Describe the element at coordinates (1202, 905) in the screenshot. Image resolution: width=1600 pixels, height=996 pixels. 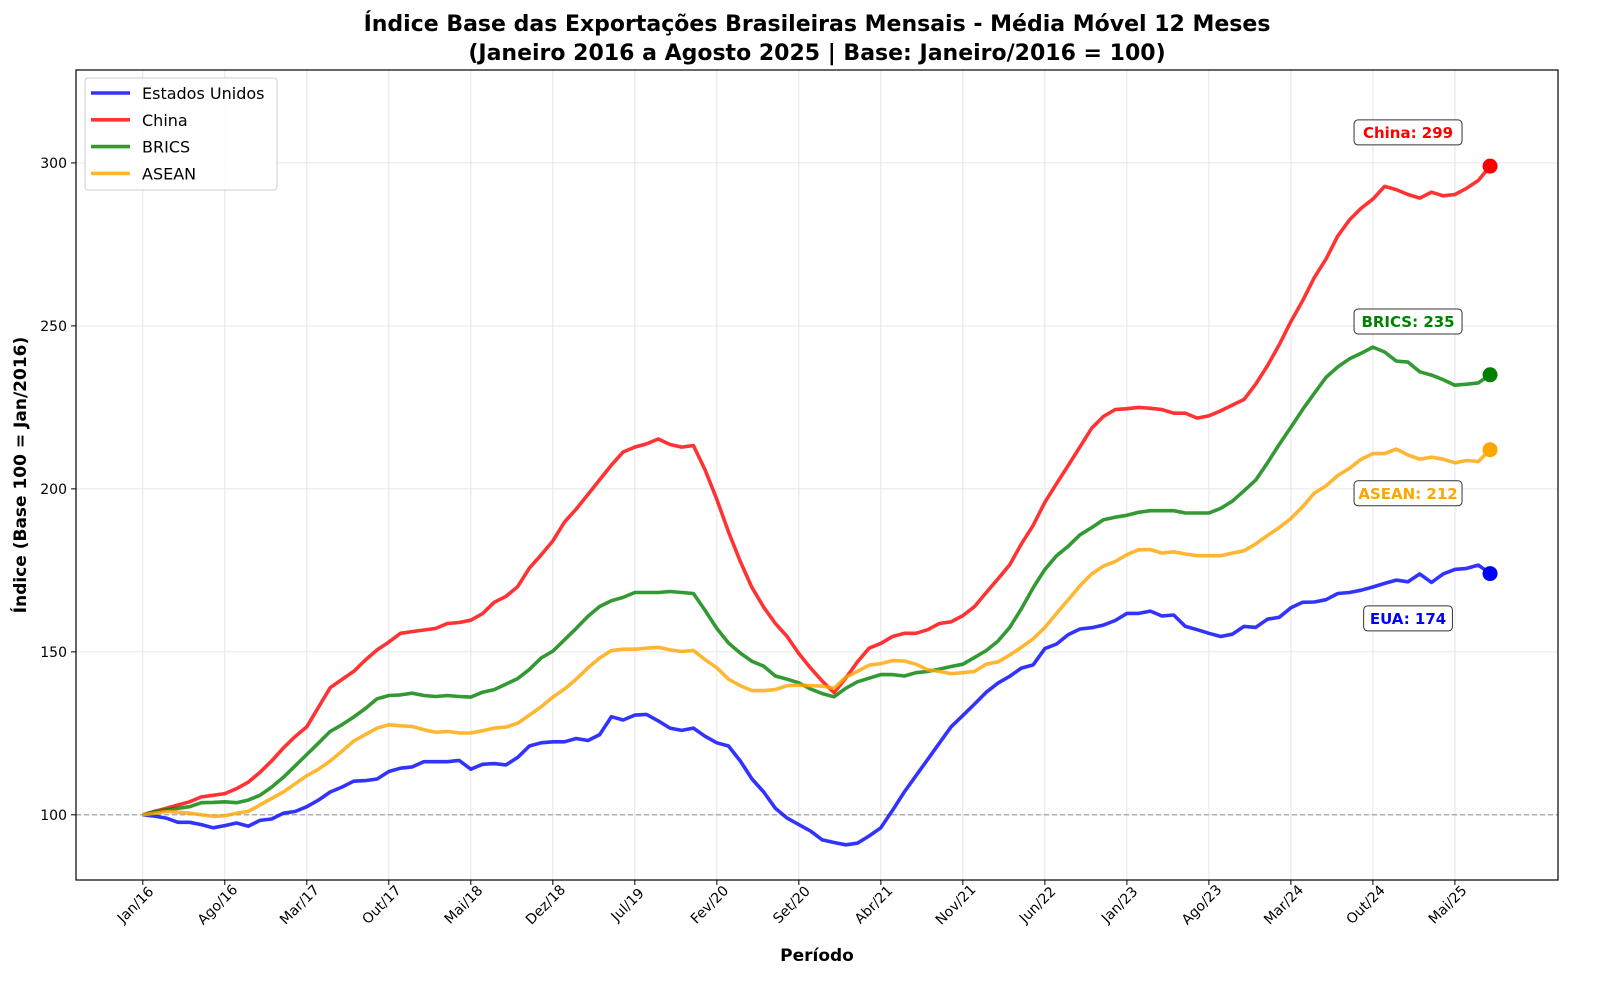
I see `x-tick-label: Ago/23` at that location.